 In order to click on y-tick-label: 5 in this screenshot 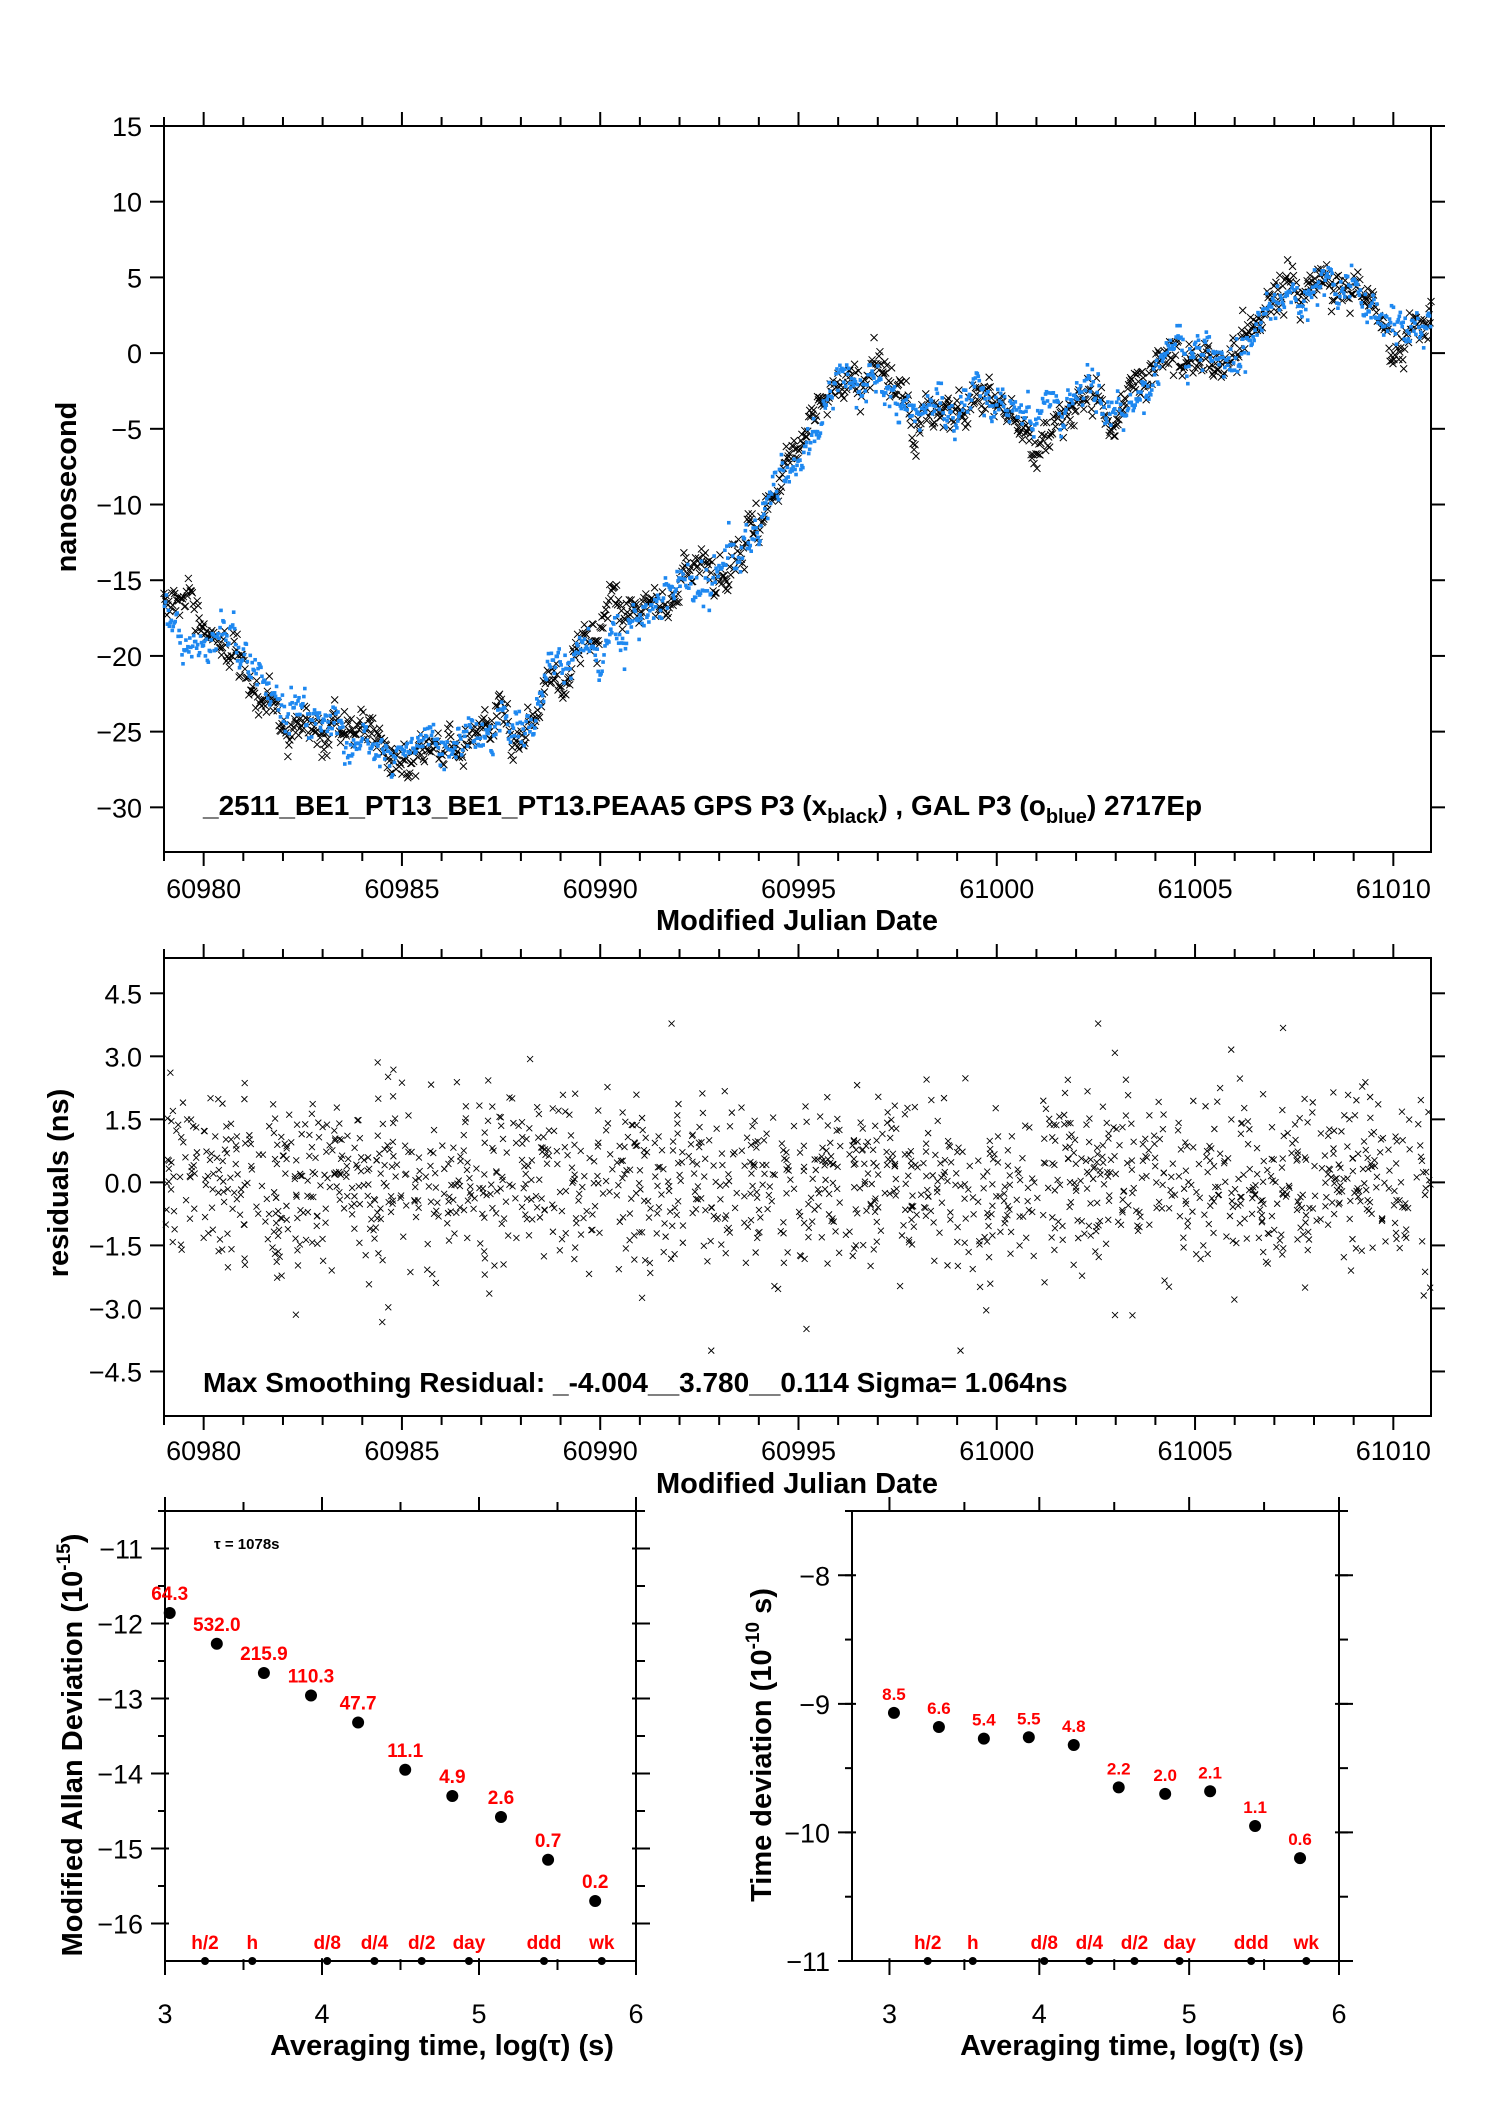, I will do `click(134, 278)`.